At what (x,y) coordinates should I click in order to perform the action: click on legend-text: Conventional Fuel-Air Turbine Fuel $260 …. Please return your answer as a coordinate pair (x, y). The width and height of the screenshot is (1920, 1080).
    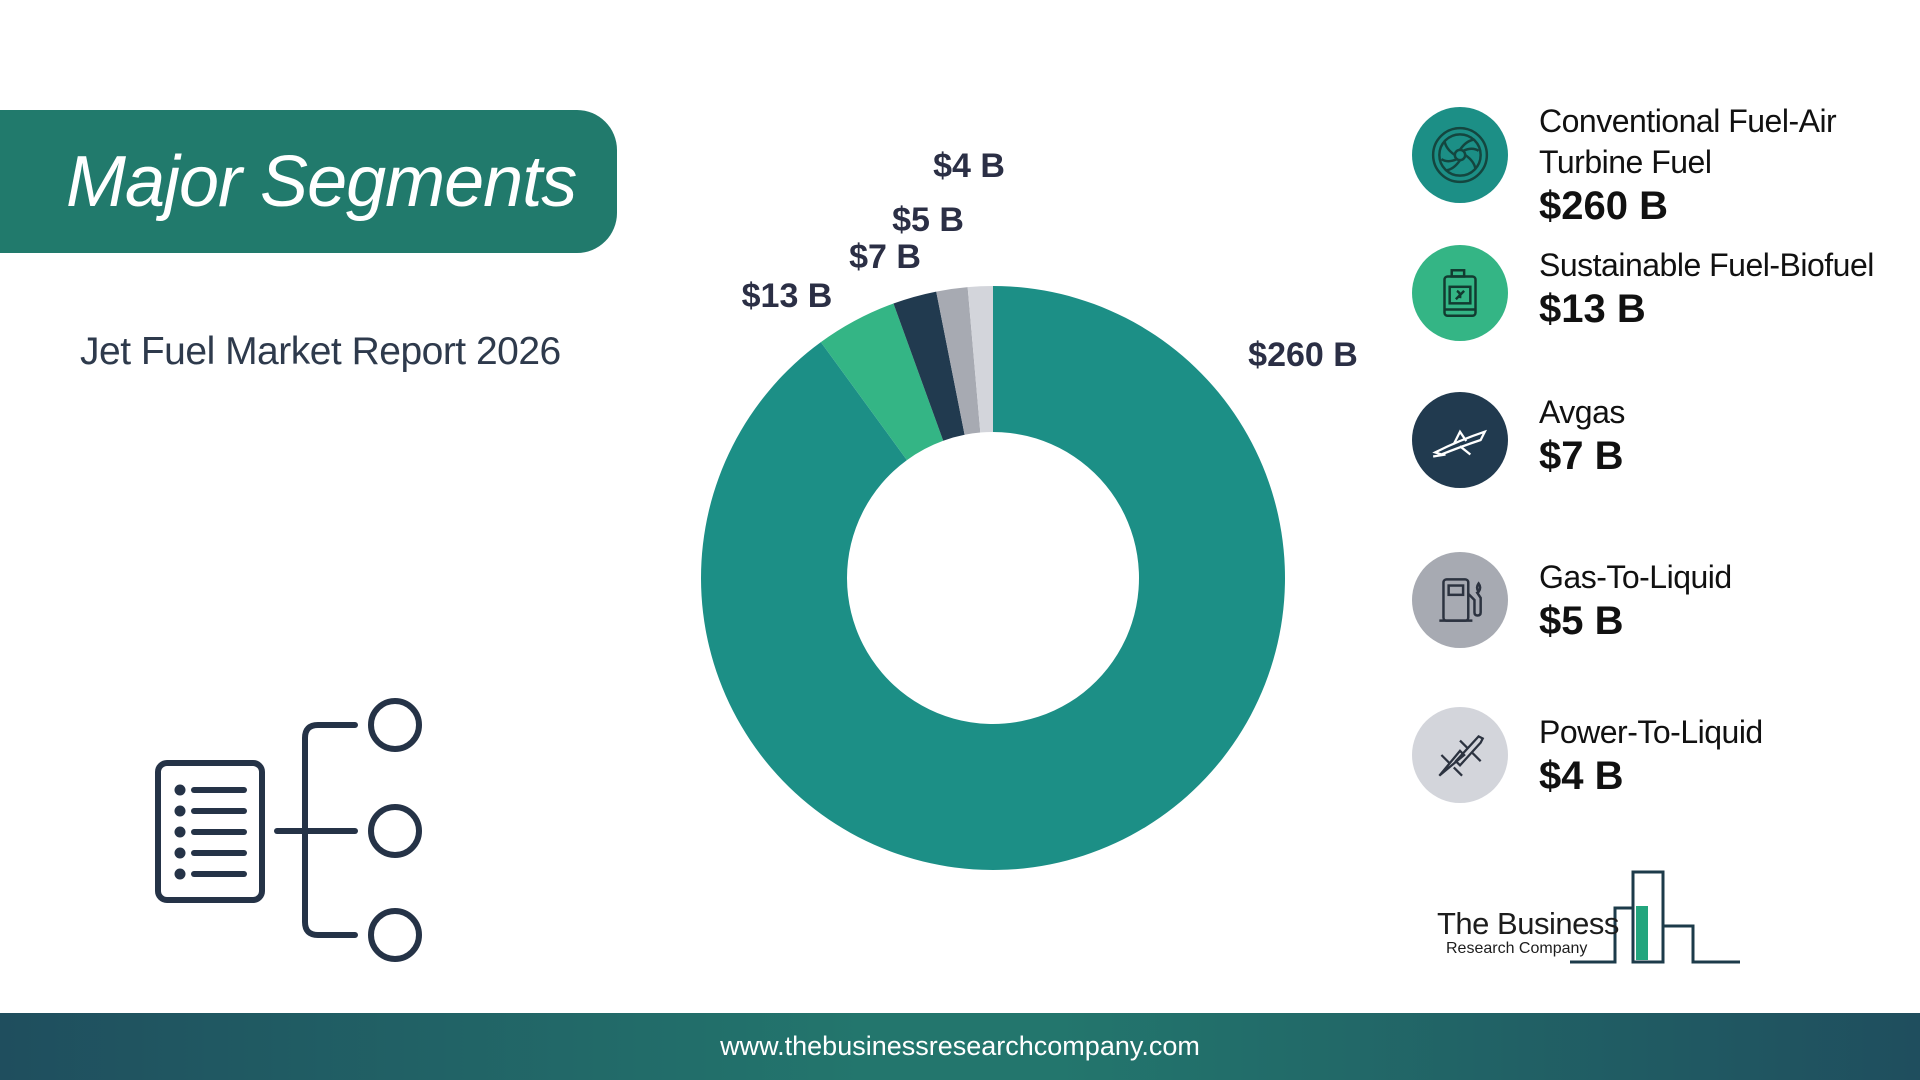
    Looking at the image, I should click on (1725, 165).